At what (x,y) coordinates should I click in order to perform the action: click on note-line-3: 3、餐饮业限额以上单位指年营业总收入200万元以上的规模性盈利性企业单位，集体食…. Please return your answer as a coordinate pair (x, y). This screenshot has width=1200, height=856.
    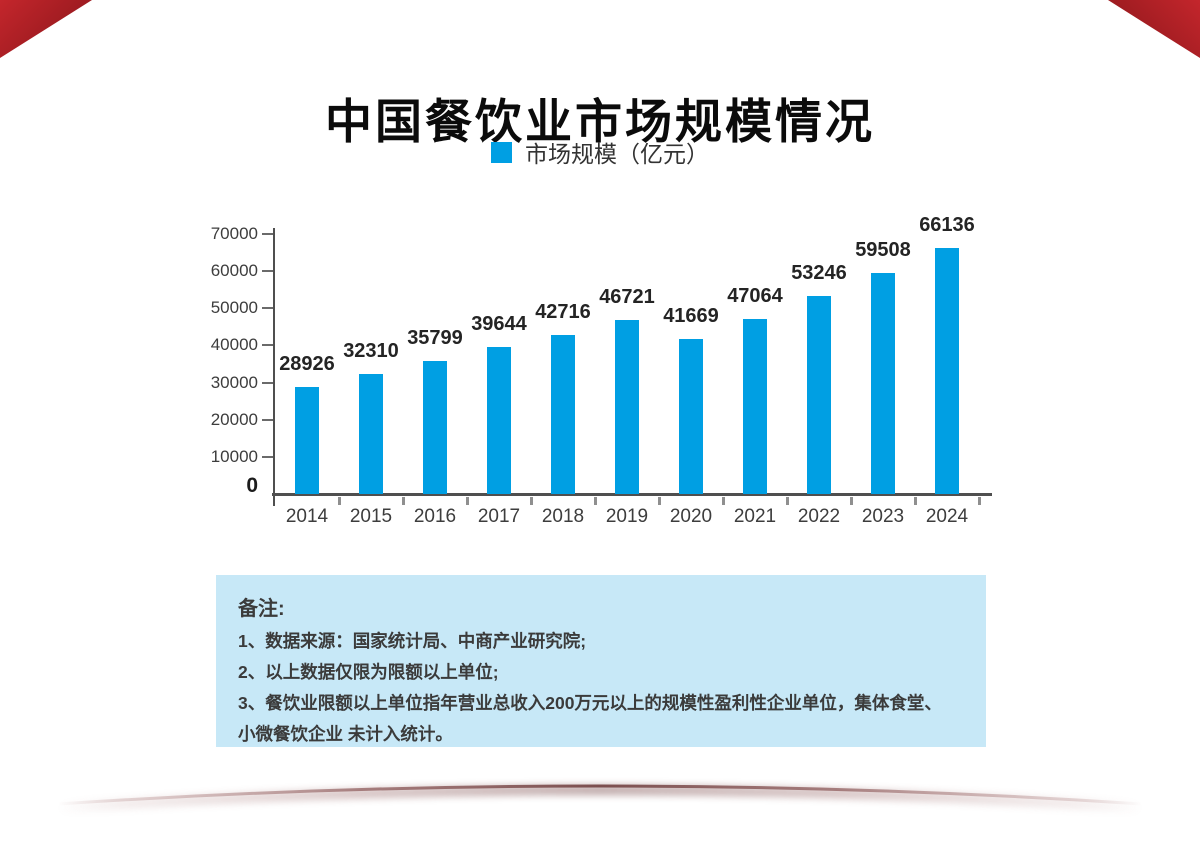
    Looking at the image, I should click on (590, 718).